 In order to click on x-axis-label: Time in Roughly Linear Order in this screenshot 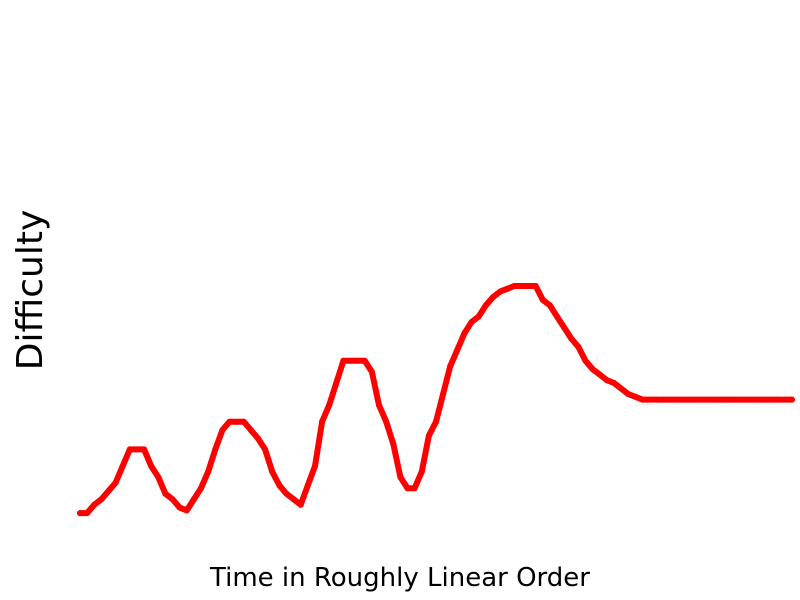, I will do `click(399, 578)`.